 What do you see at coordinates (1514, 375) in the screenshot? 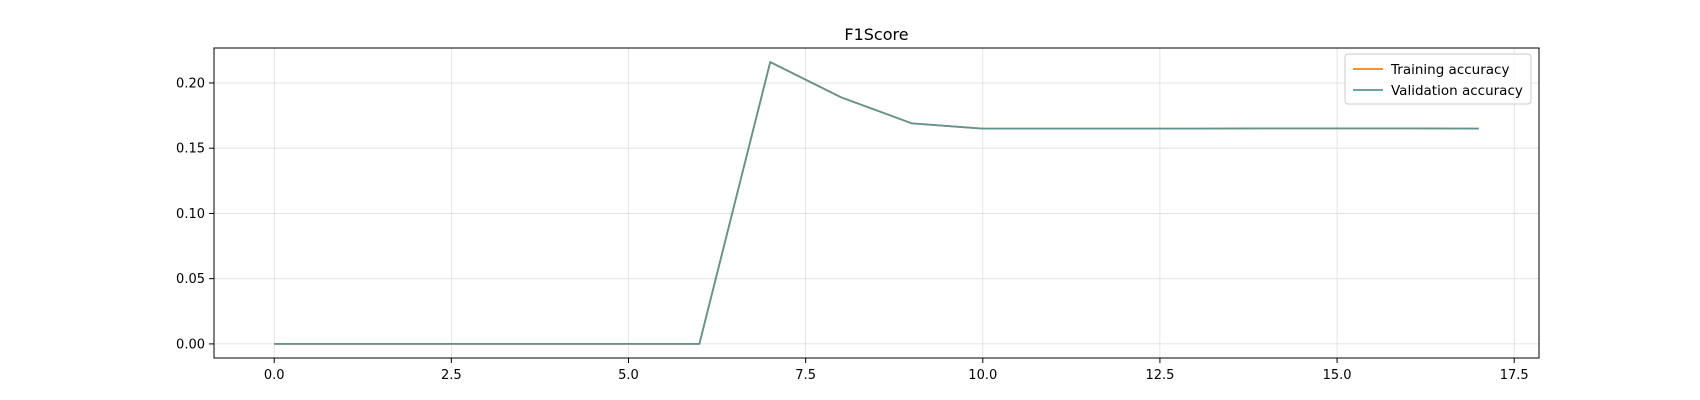
I see `x-tick-label: 17.5` at bounding box center [1514, 375].